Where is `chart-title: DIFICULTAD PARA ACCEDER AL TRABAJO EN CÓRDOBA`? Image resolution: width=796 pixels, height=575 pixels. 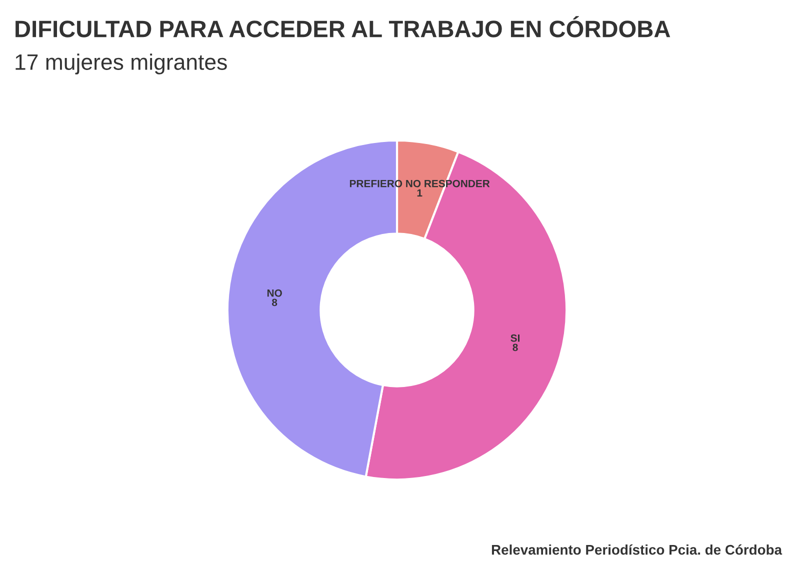
chart-title: DIFICULTAD PARA ACCEDER AL TRABAJO EN CÓRDOBA is located at coordinates (343, 27).